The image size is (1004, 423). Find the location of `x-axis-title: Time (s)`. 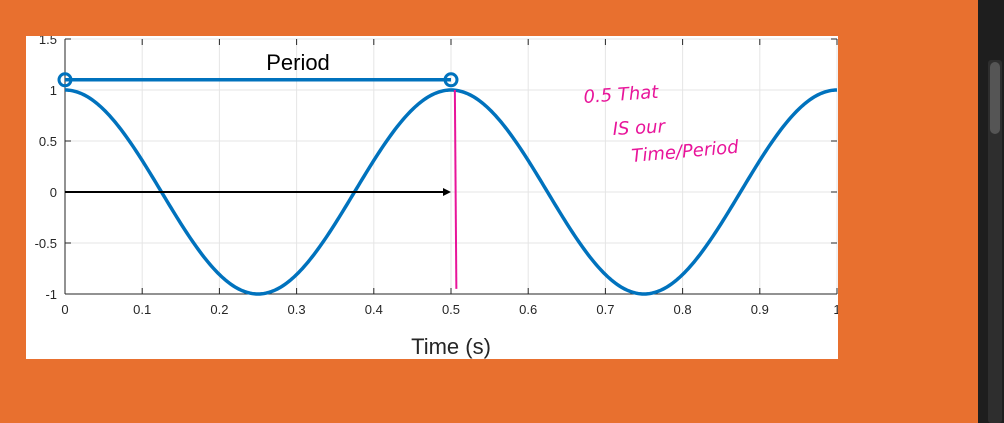

x-axis-title: Time (s) is located at coordinates (451, 346).